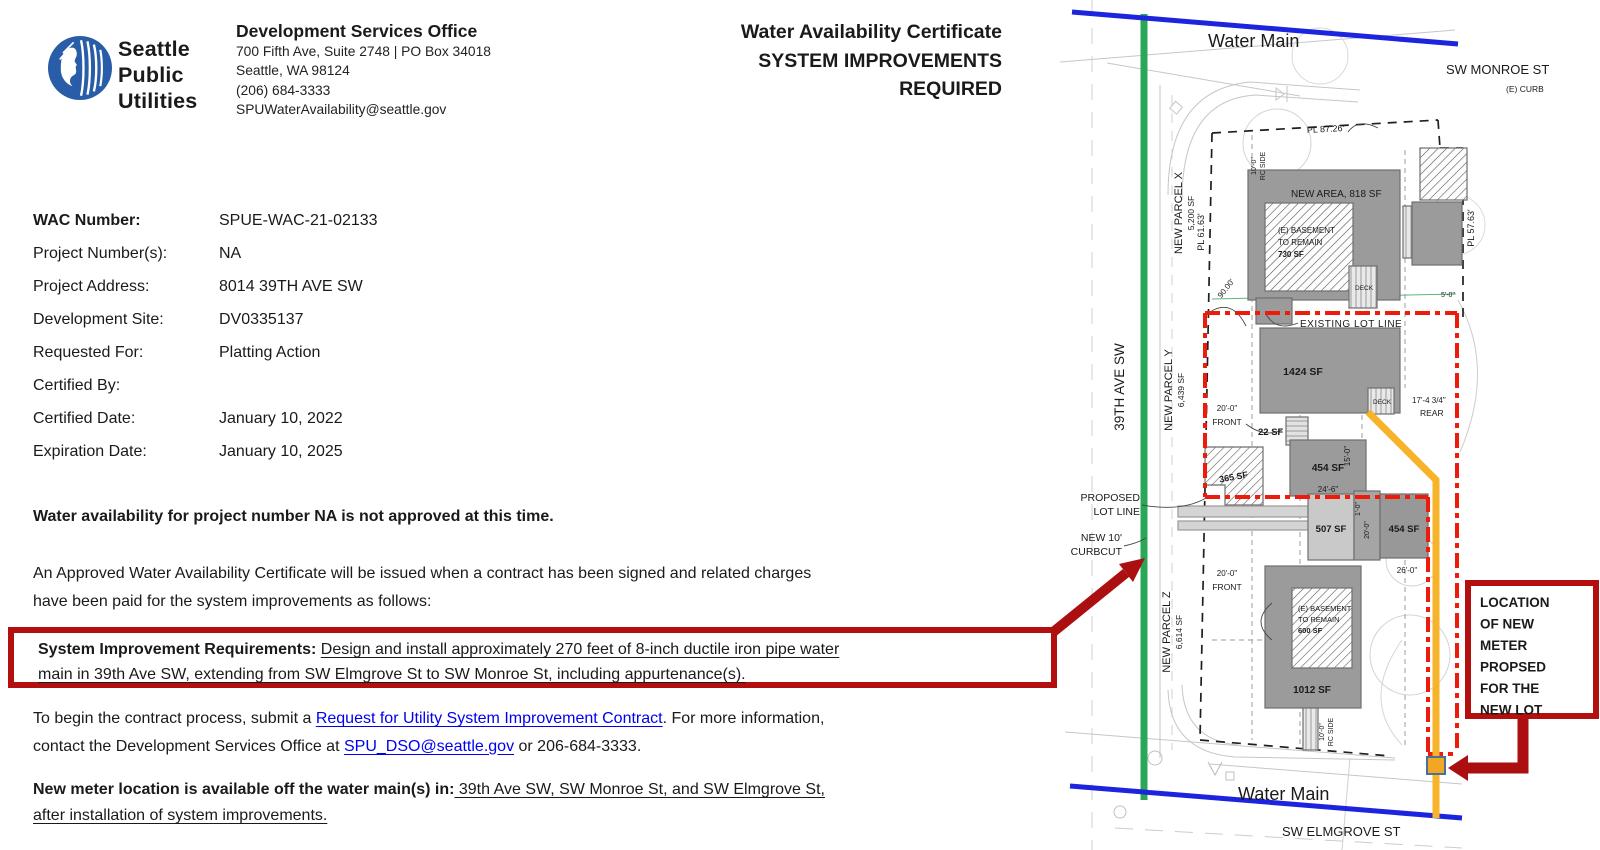 The height and width of the screenshot is (850, 1600). Describe the element at coordinates (205, 220) in the screenshot. I see `field-row-wac-number: WAC Number: SPUE-WAC-21-02133` at that location.